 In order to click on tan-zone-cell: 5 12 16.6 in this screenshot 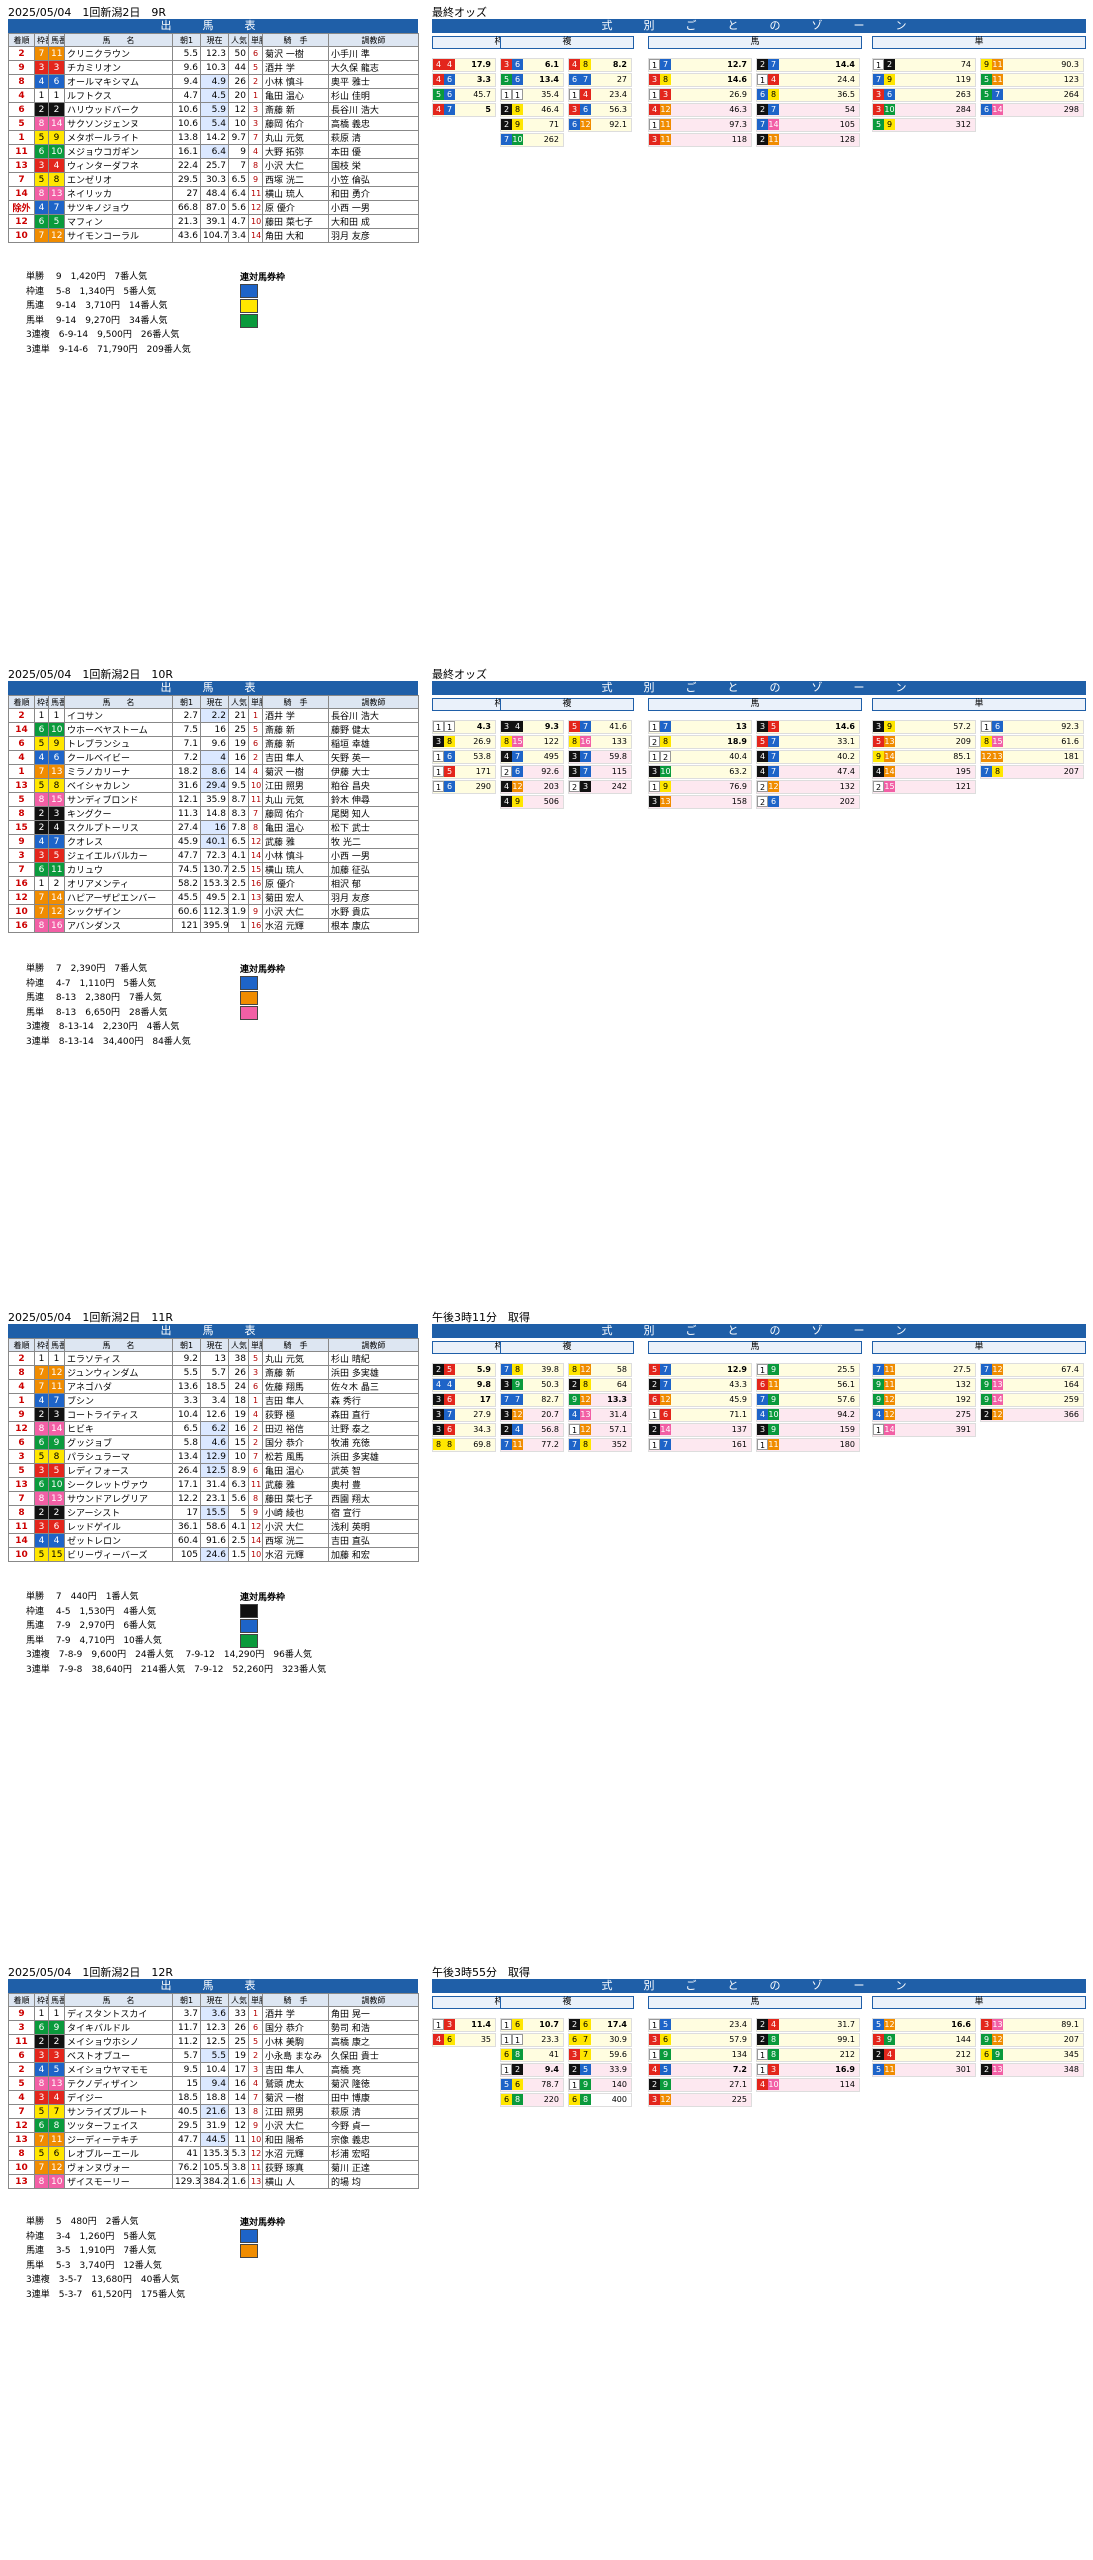, I will do `click(924, 2025)`.